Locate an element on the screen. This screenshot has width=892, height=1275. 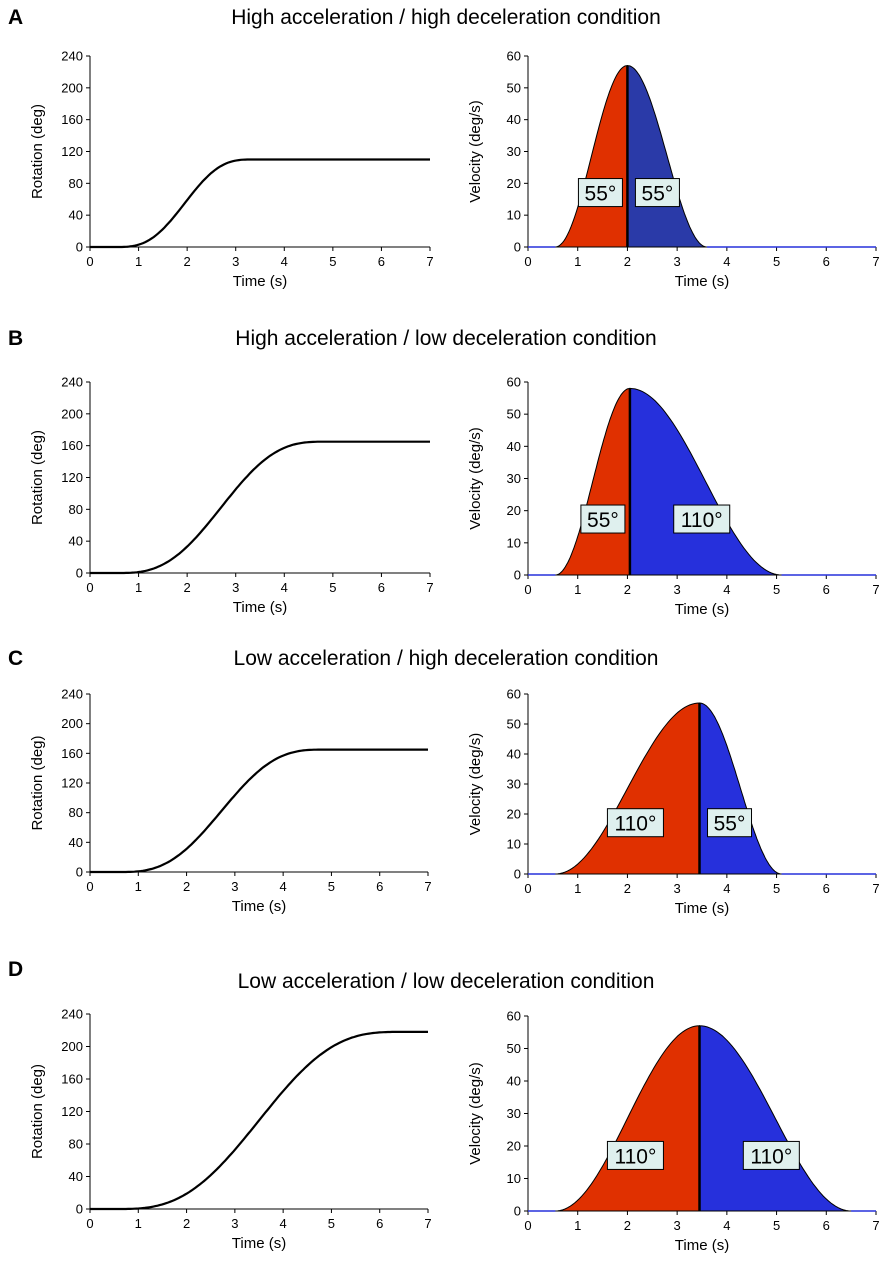
velocity-accel-label-box is located at coordinates (600, 193).